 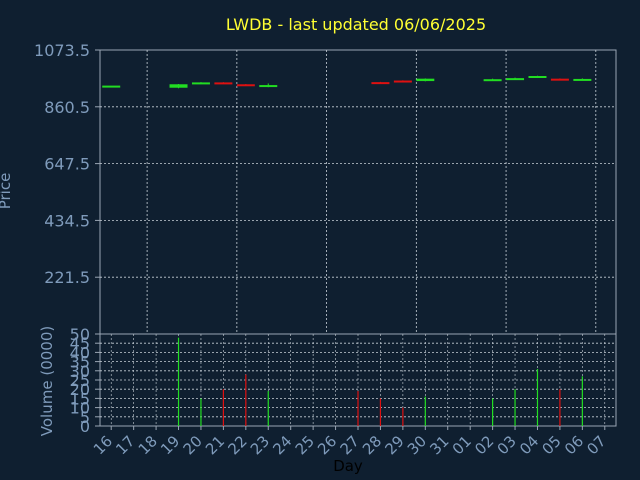 I want to click on volume-axis-label: Volume (0000), so click(x=47, y=381).